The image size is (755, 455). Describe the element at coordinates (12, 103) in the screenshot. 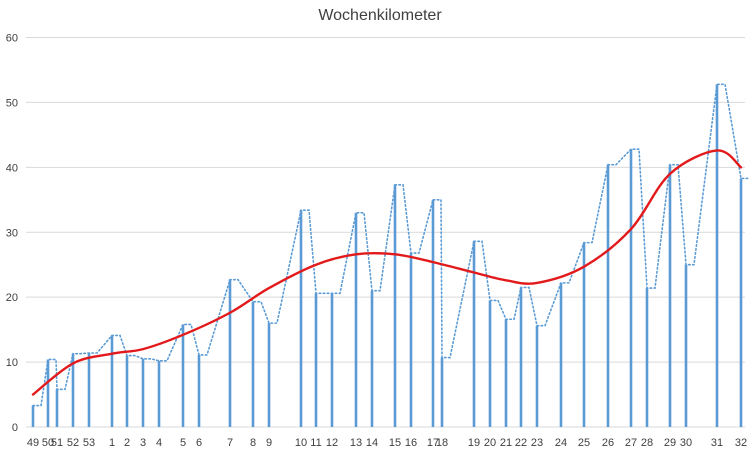

I see `y-tick-label: 50` at that location.